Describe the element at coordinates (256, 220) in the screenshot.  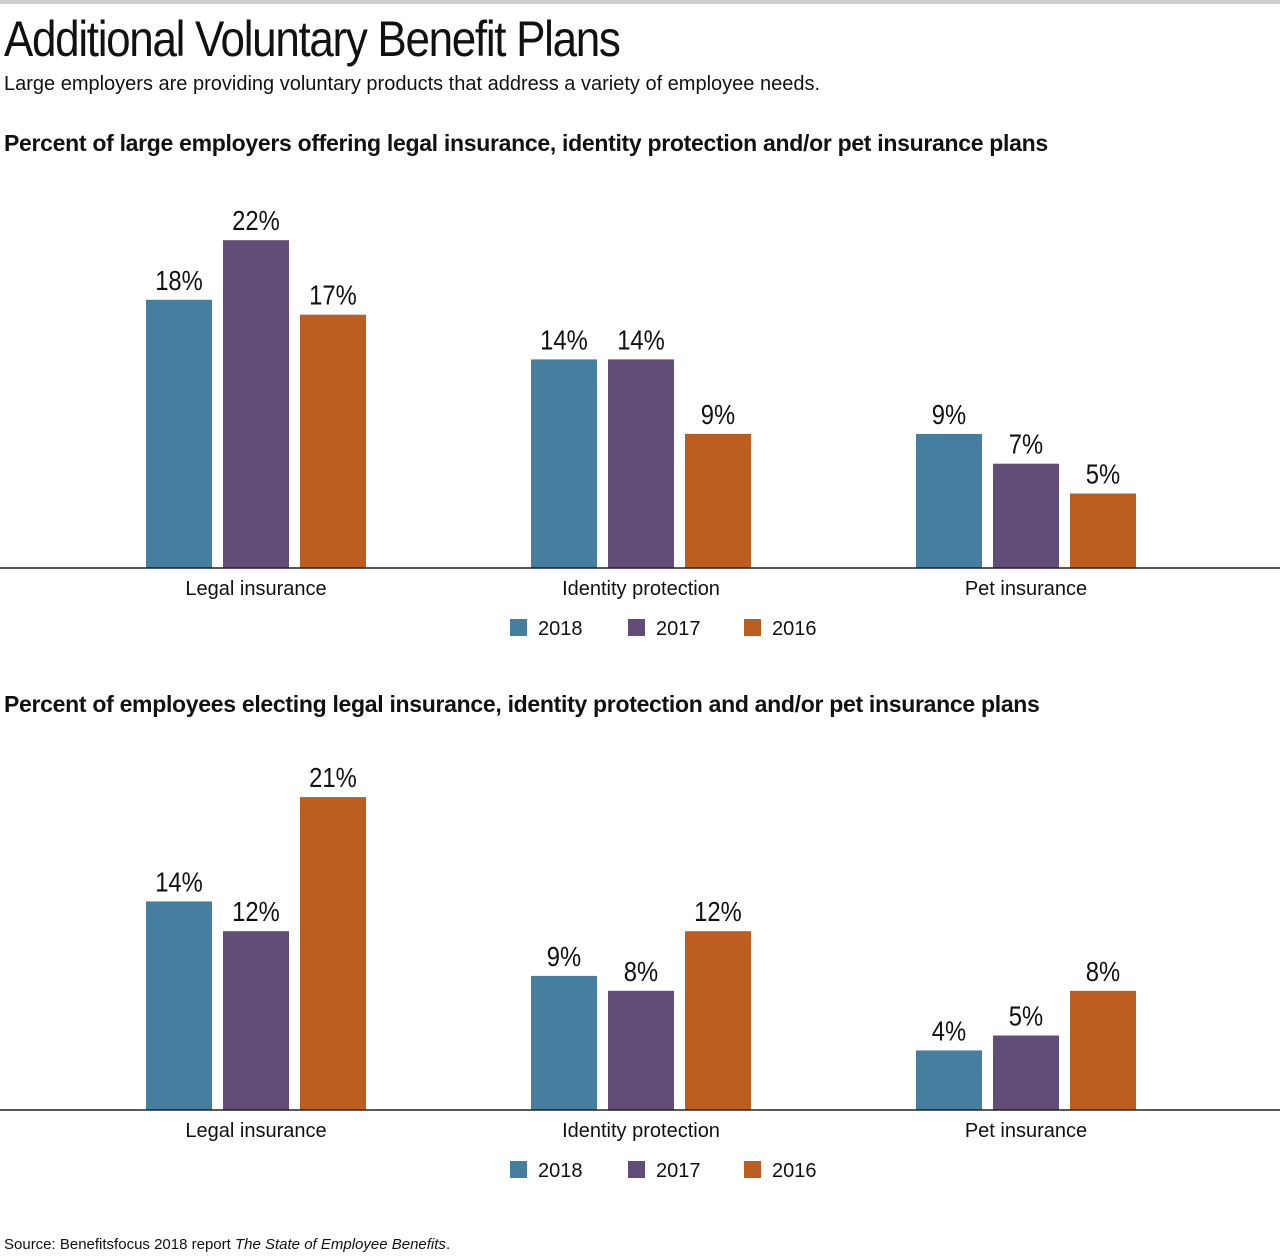
I see `data-label-legal-insurance-2017: 22%` at that location.